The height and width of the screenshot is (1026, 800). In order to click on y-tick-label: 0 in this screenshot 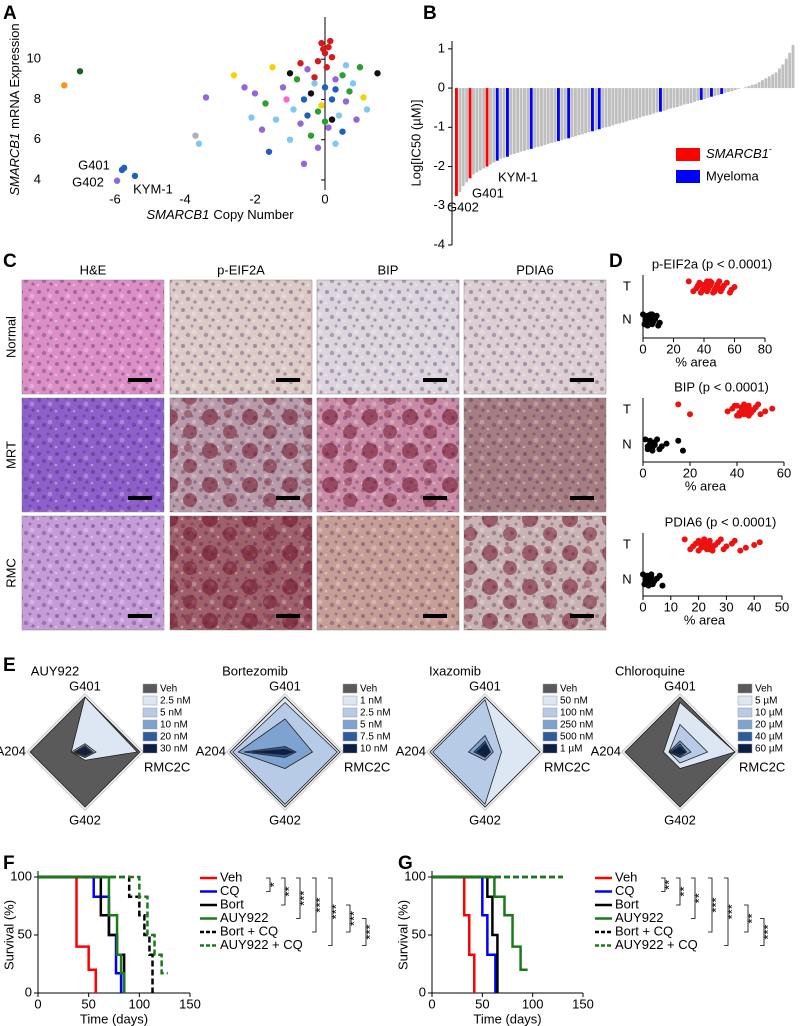, I will do `click(422, 991)`.